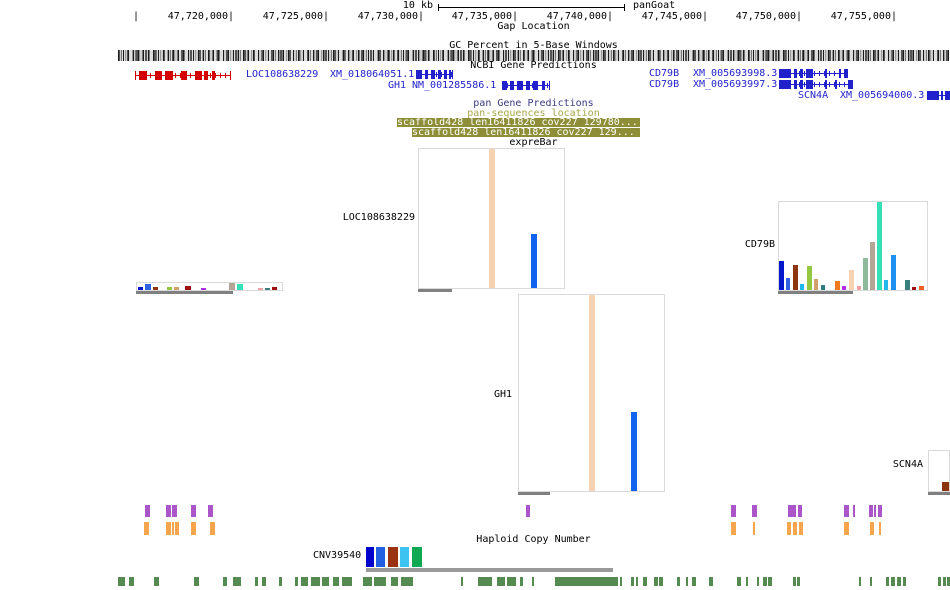 The height and width of the screenshot is (590, 950). Describe the element at coordinates (390, 16) in the screenshot. I see `ruler-tick-label: 47,730,000|` at that location.